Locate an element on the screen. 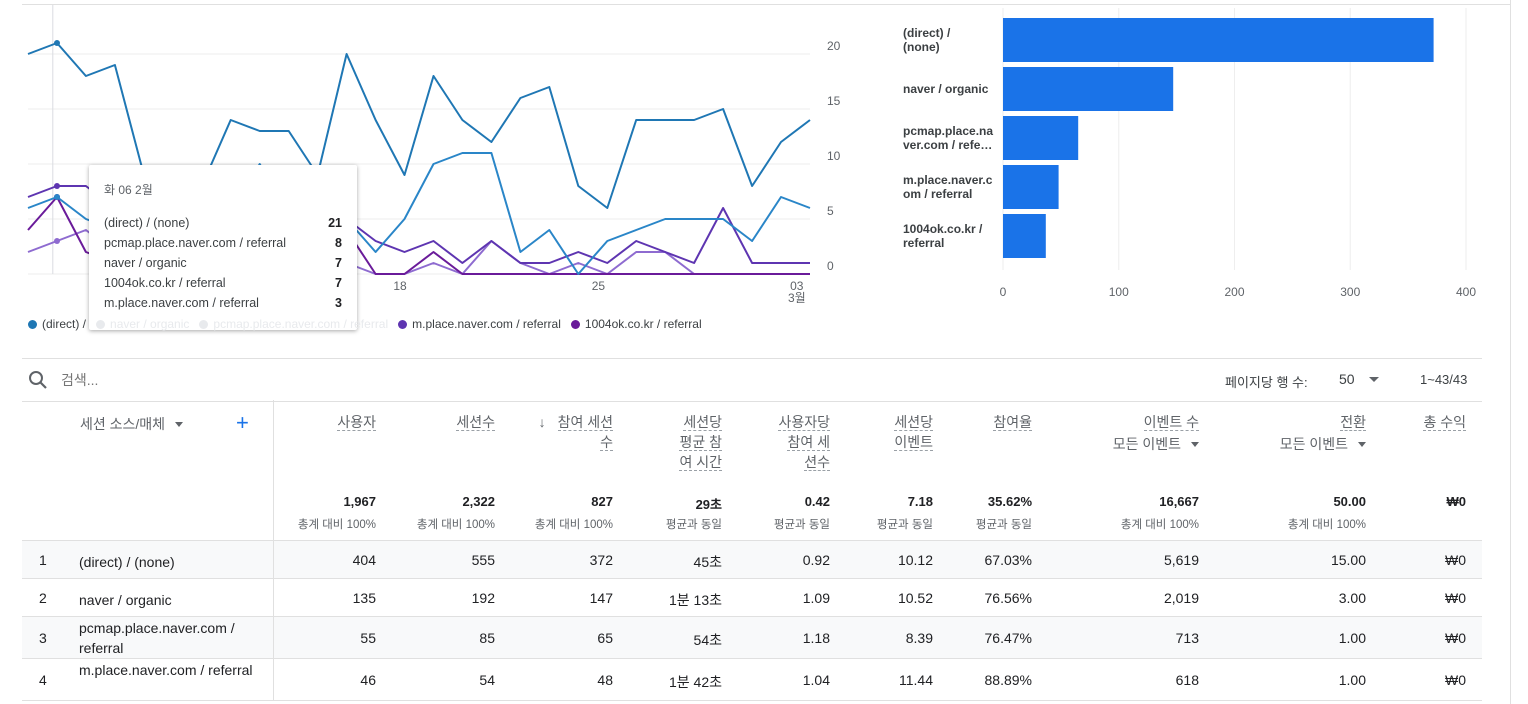 This screenshot has height=704, width=1528. row-cell: 555 is located at coordinates (483, 559).